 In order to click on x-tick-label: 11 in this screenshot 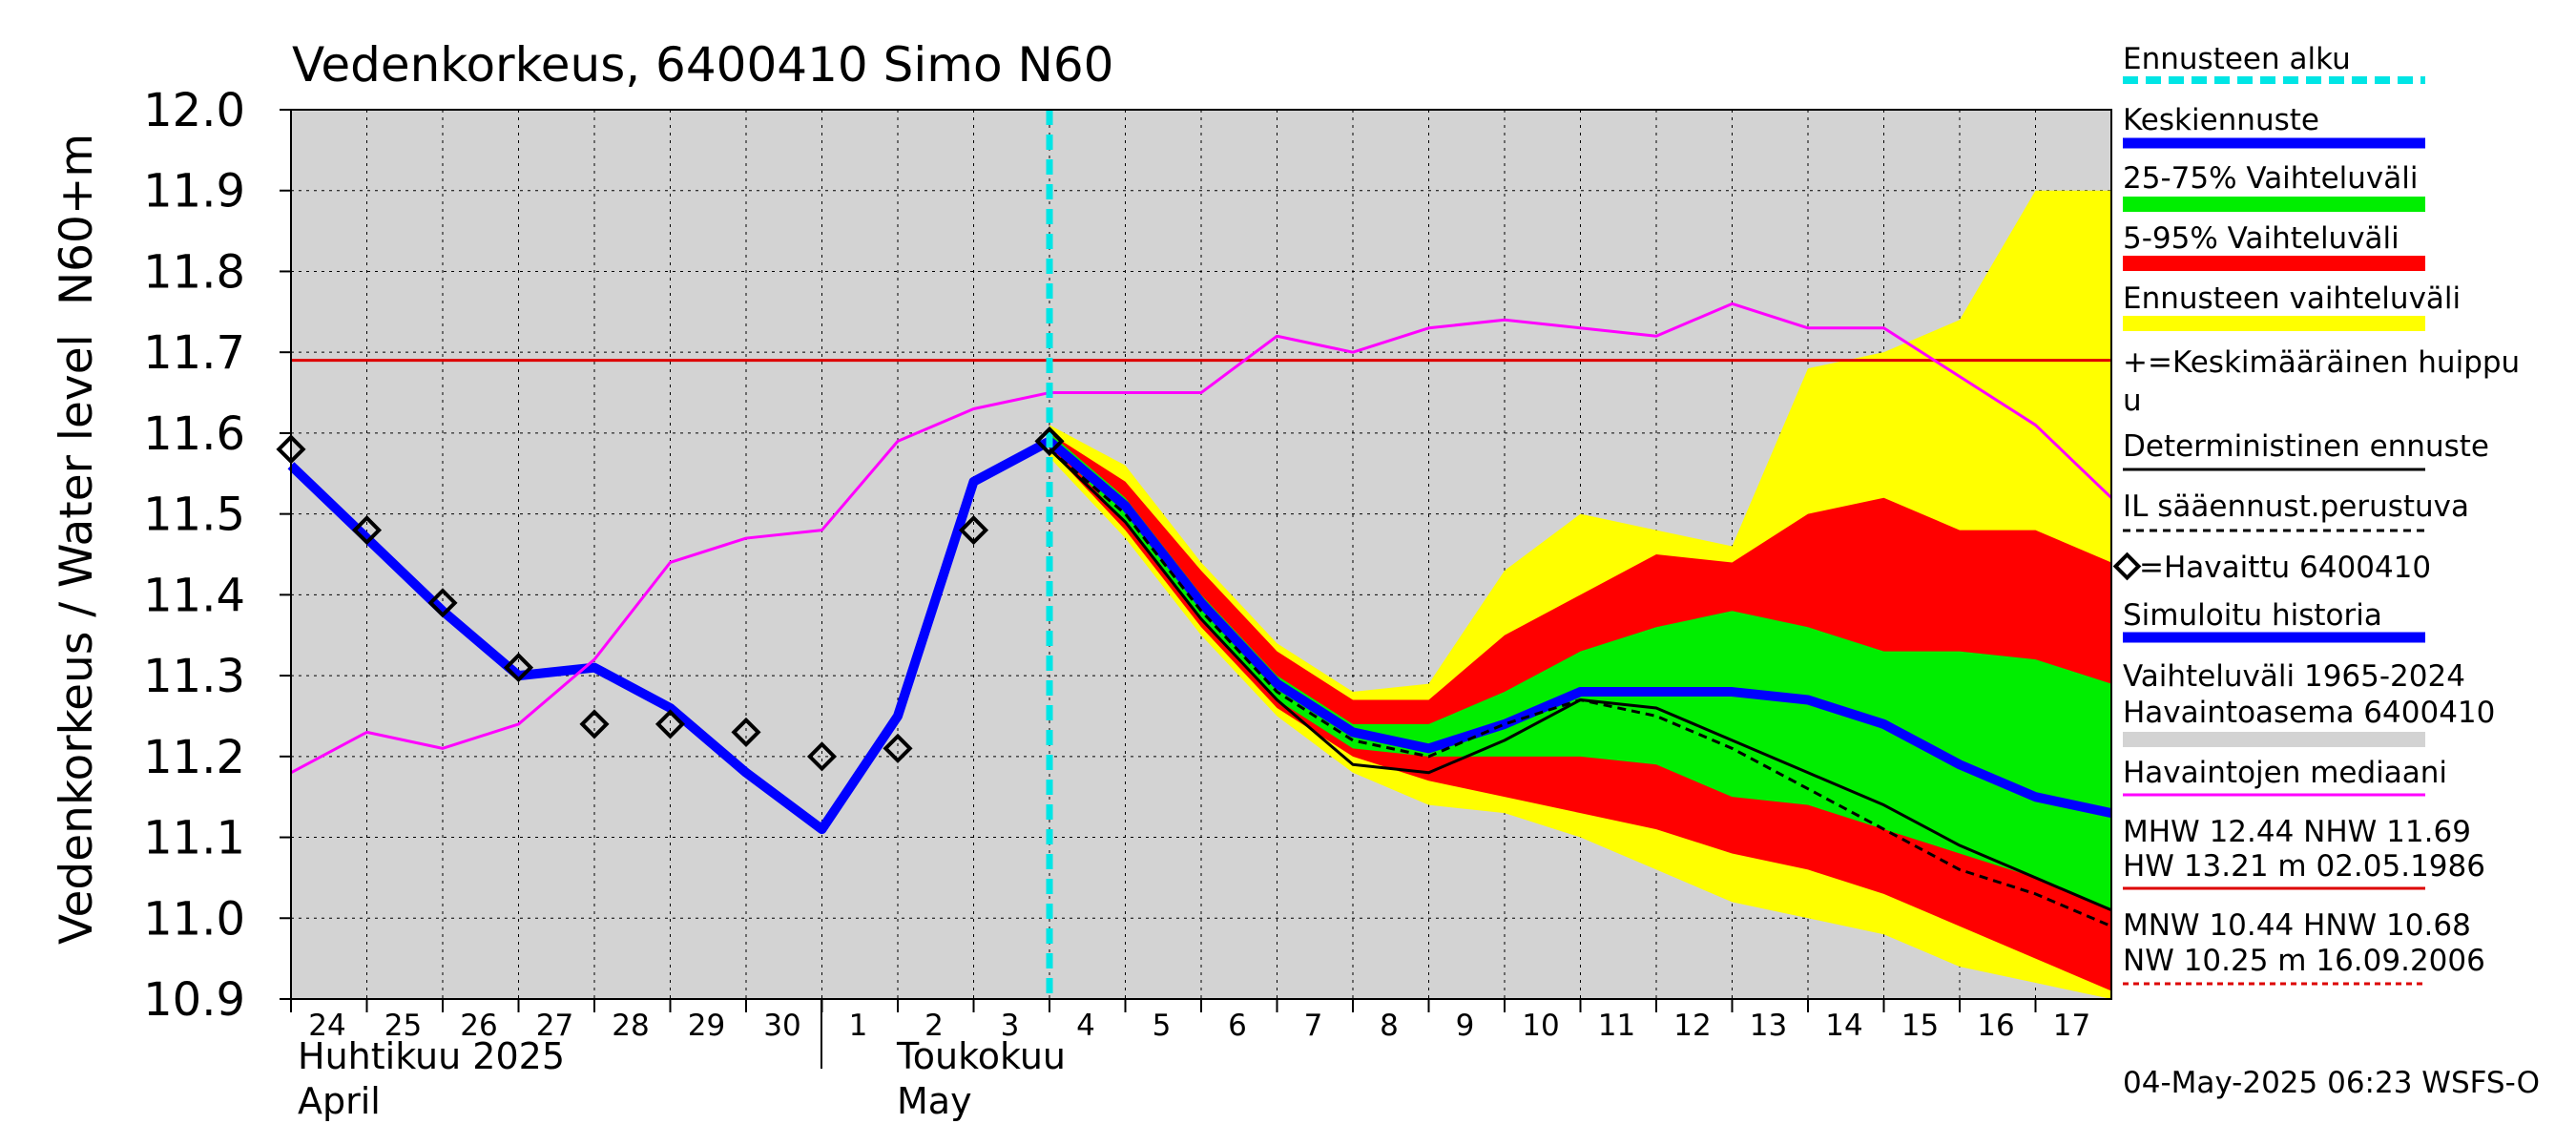, I will do `click(1616, 1026)`.